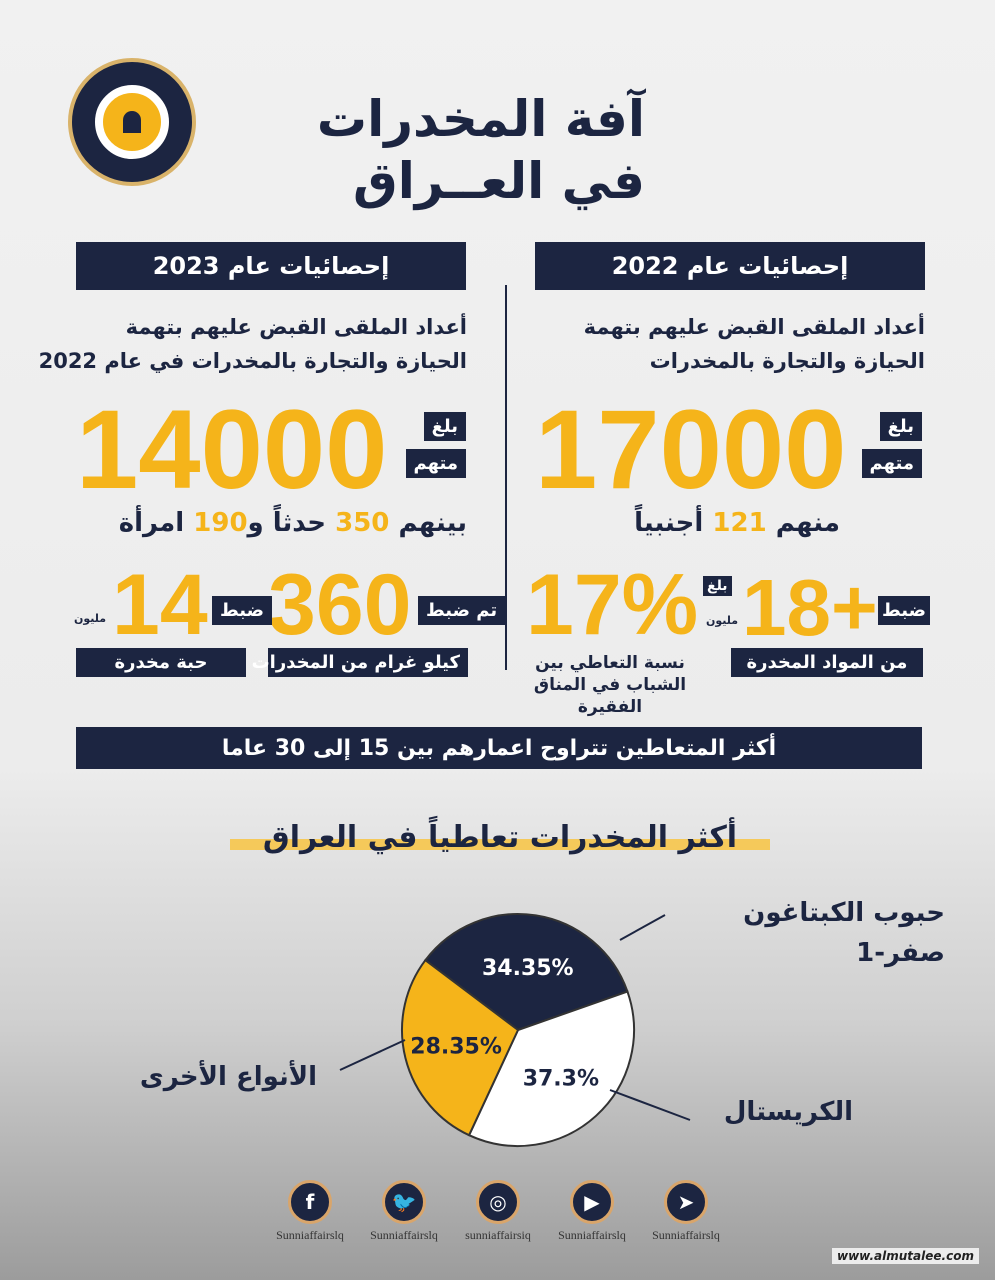  I want to click on social-link: f Sunniaffairslq, so click(310, 1211).